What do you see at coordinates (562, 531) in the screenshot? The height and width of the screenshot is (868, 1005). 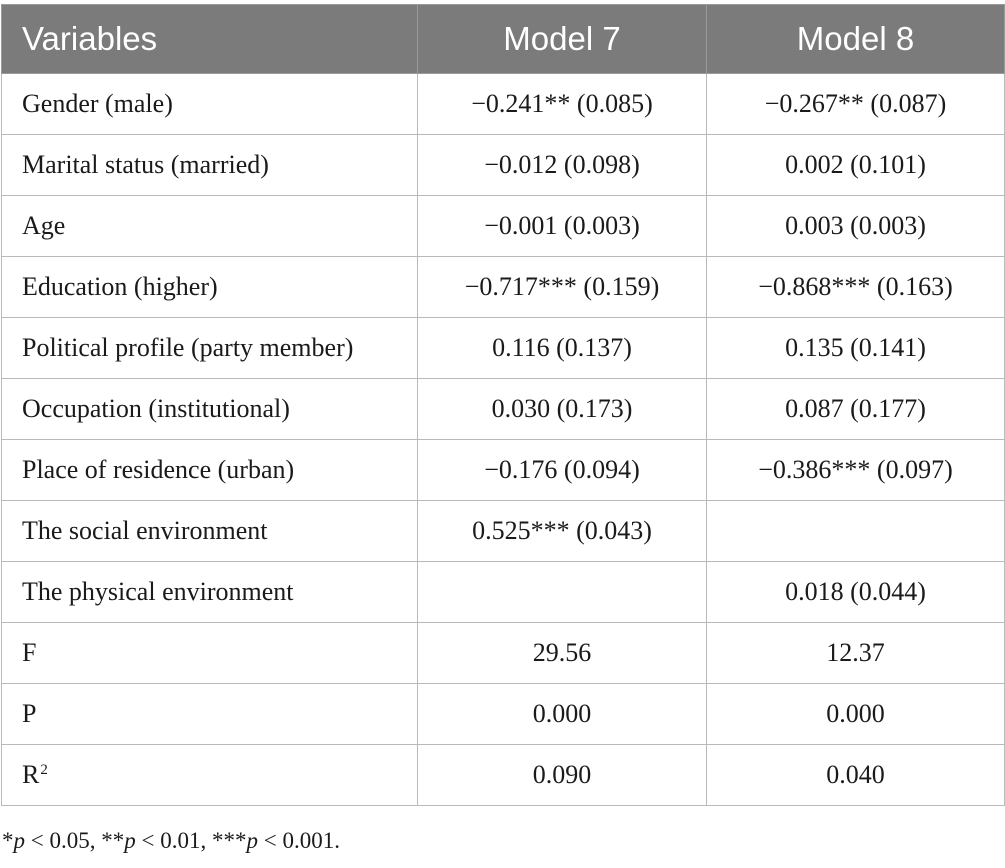 I see `model-7-cell: 0.525*** (0.043)` at bounding box center [562, 531].